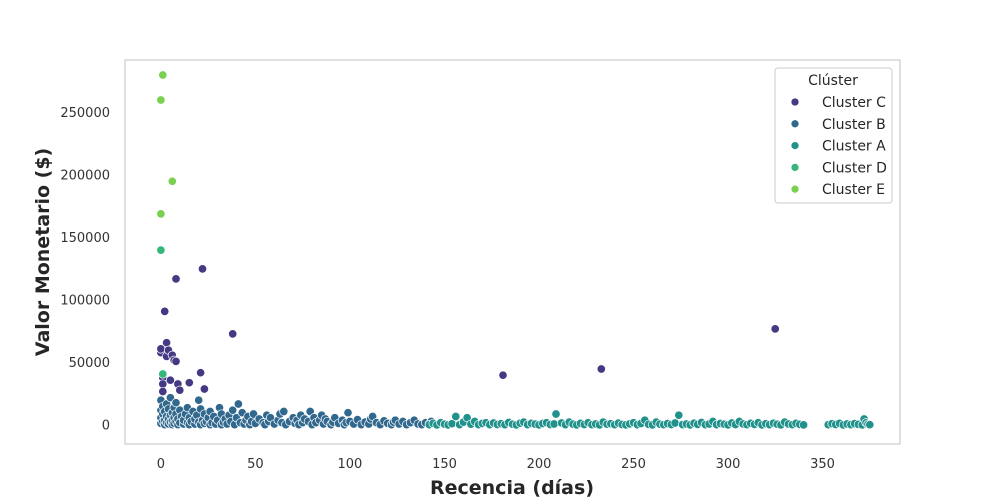 The image size is (1000, 504). I want to click on y-axis-ticks: 0 50000 100000 150000 200000 250000, so click(85, 270).